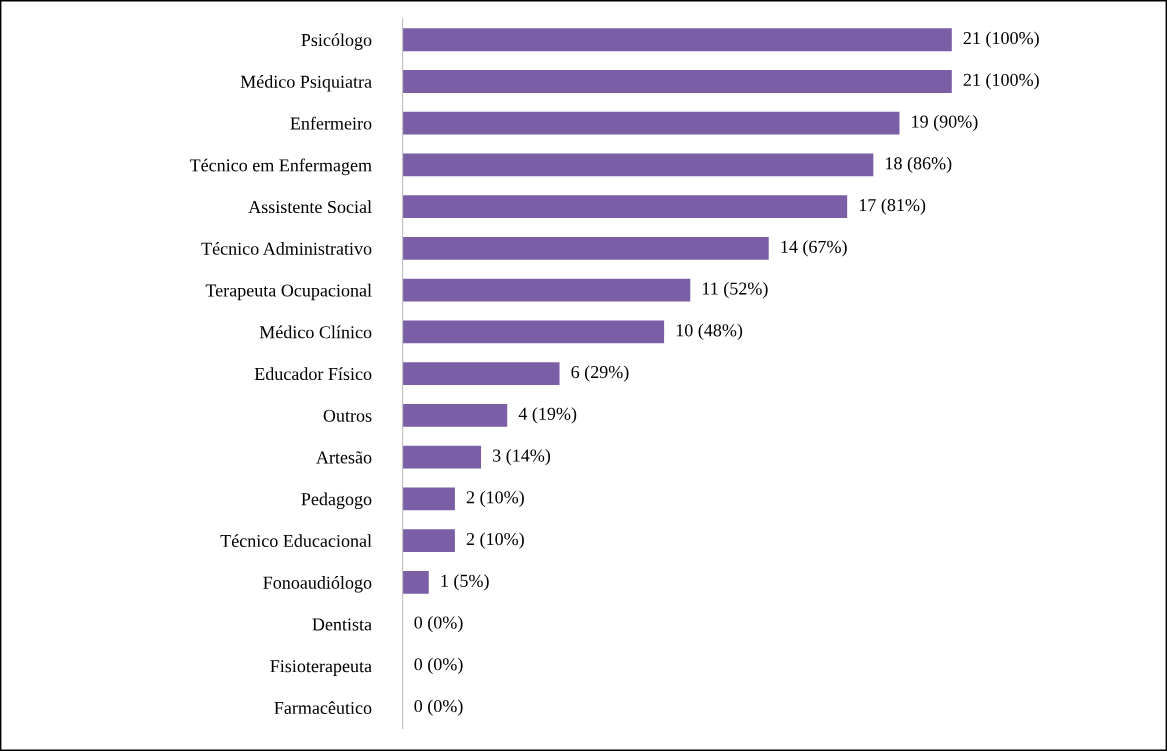 This screenshot has height=751, width=1167. What do you see at coordinates (347, 415) in the screenshot?
I see `y-tick-label: Outros` at bounding box center [347, 415].